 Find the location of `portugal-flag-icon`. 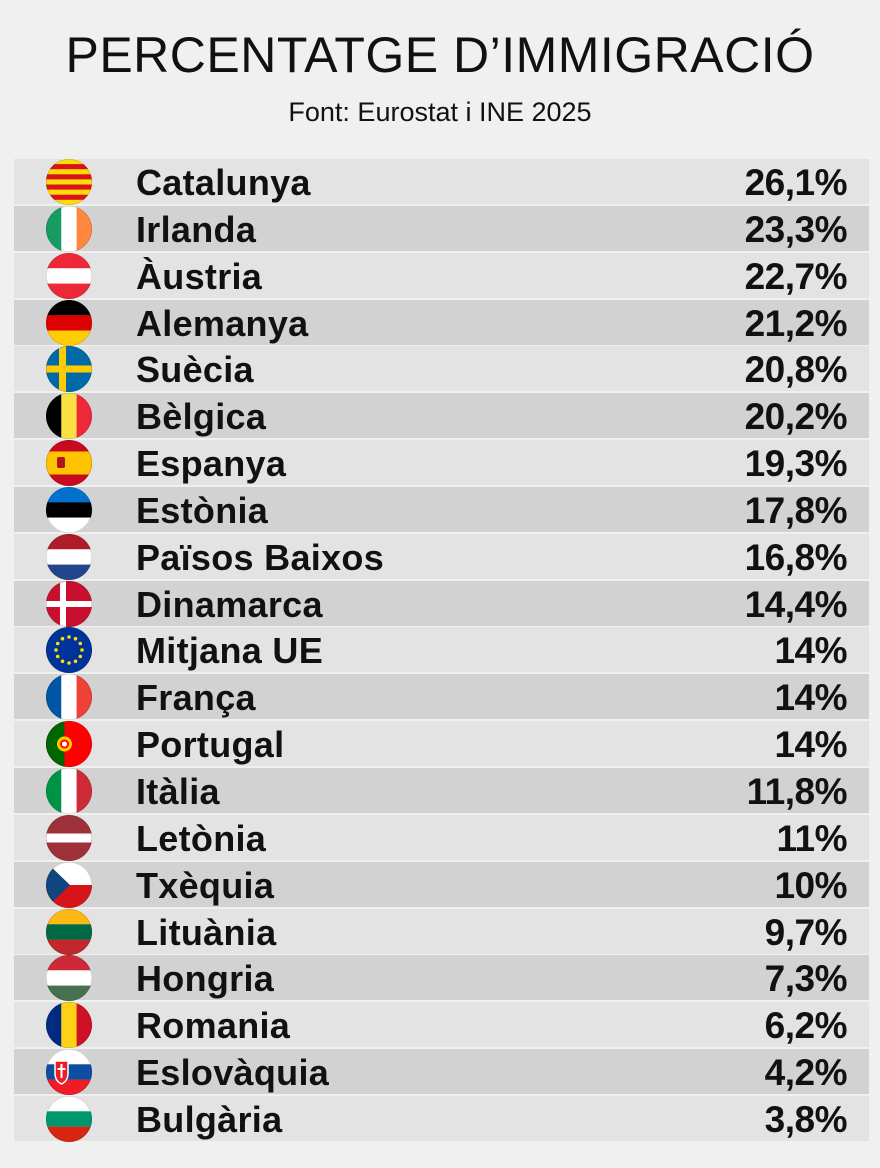

portugal-flag-icon is located at coordinates (69, 744).